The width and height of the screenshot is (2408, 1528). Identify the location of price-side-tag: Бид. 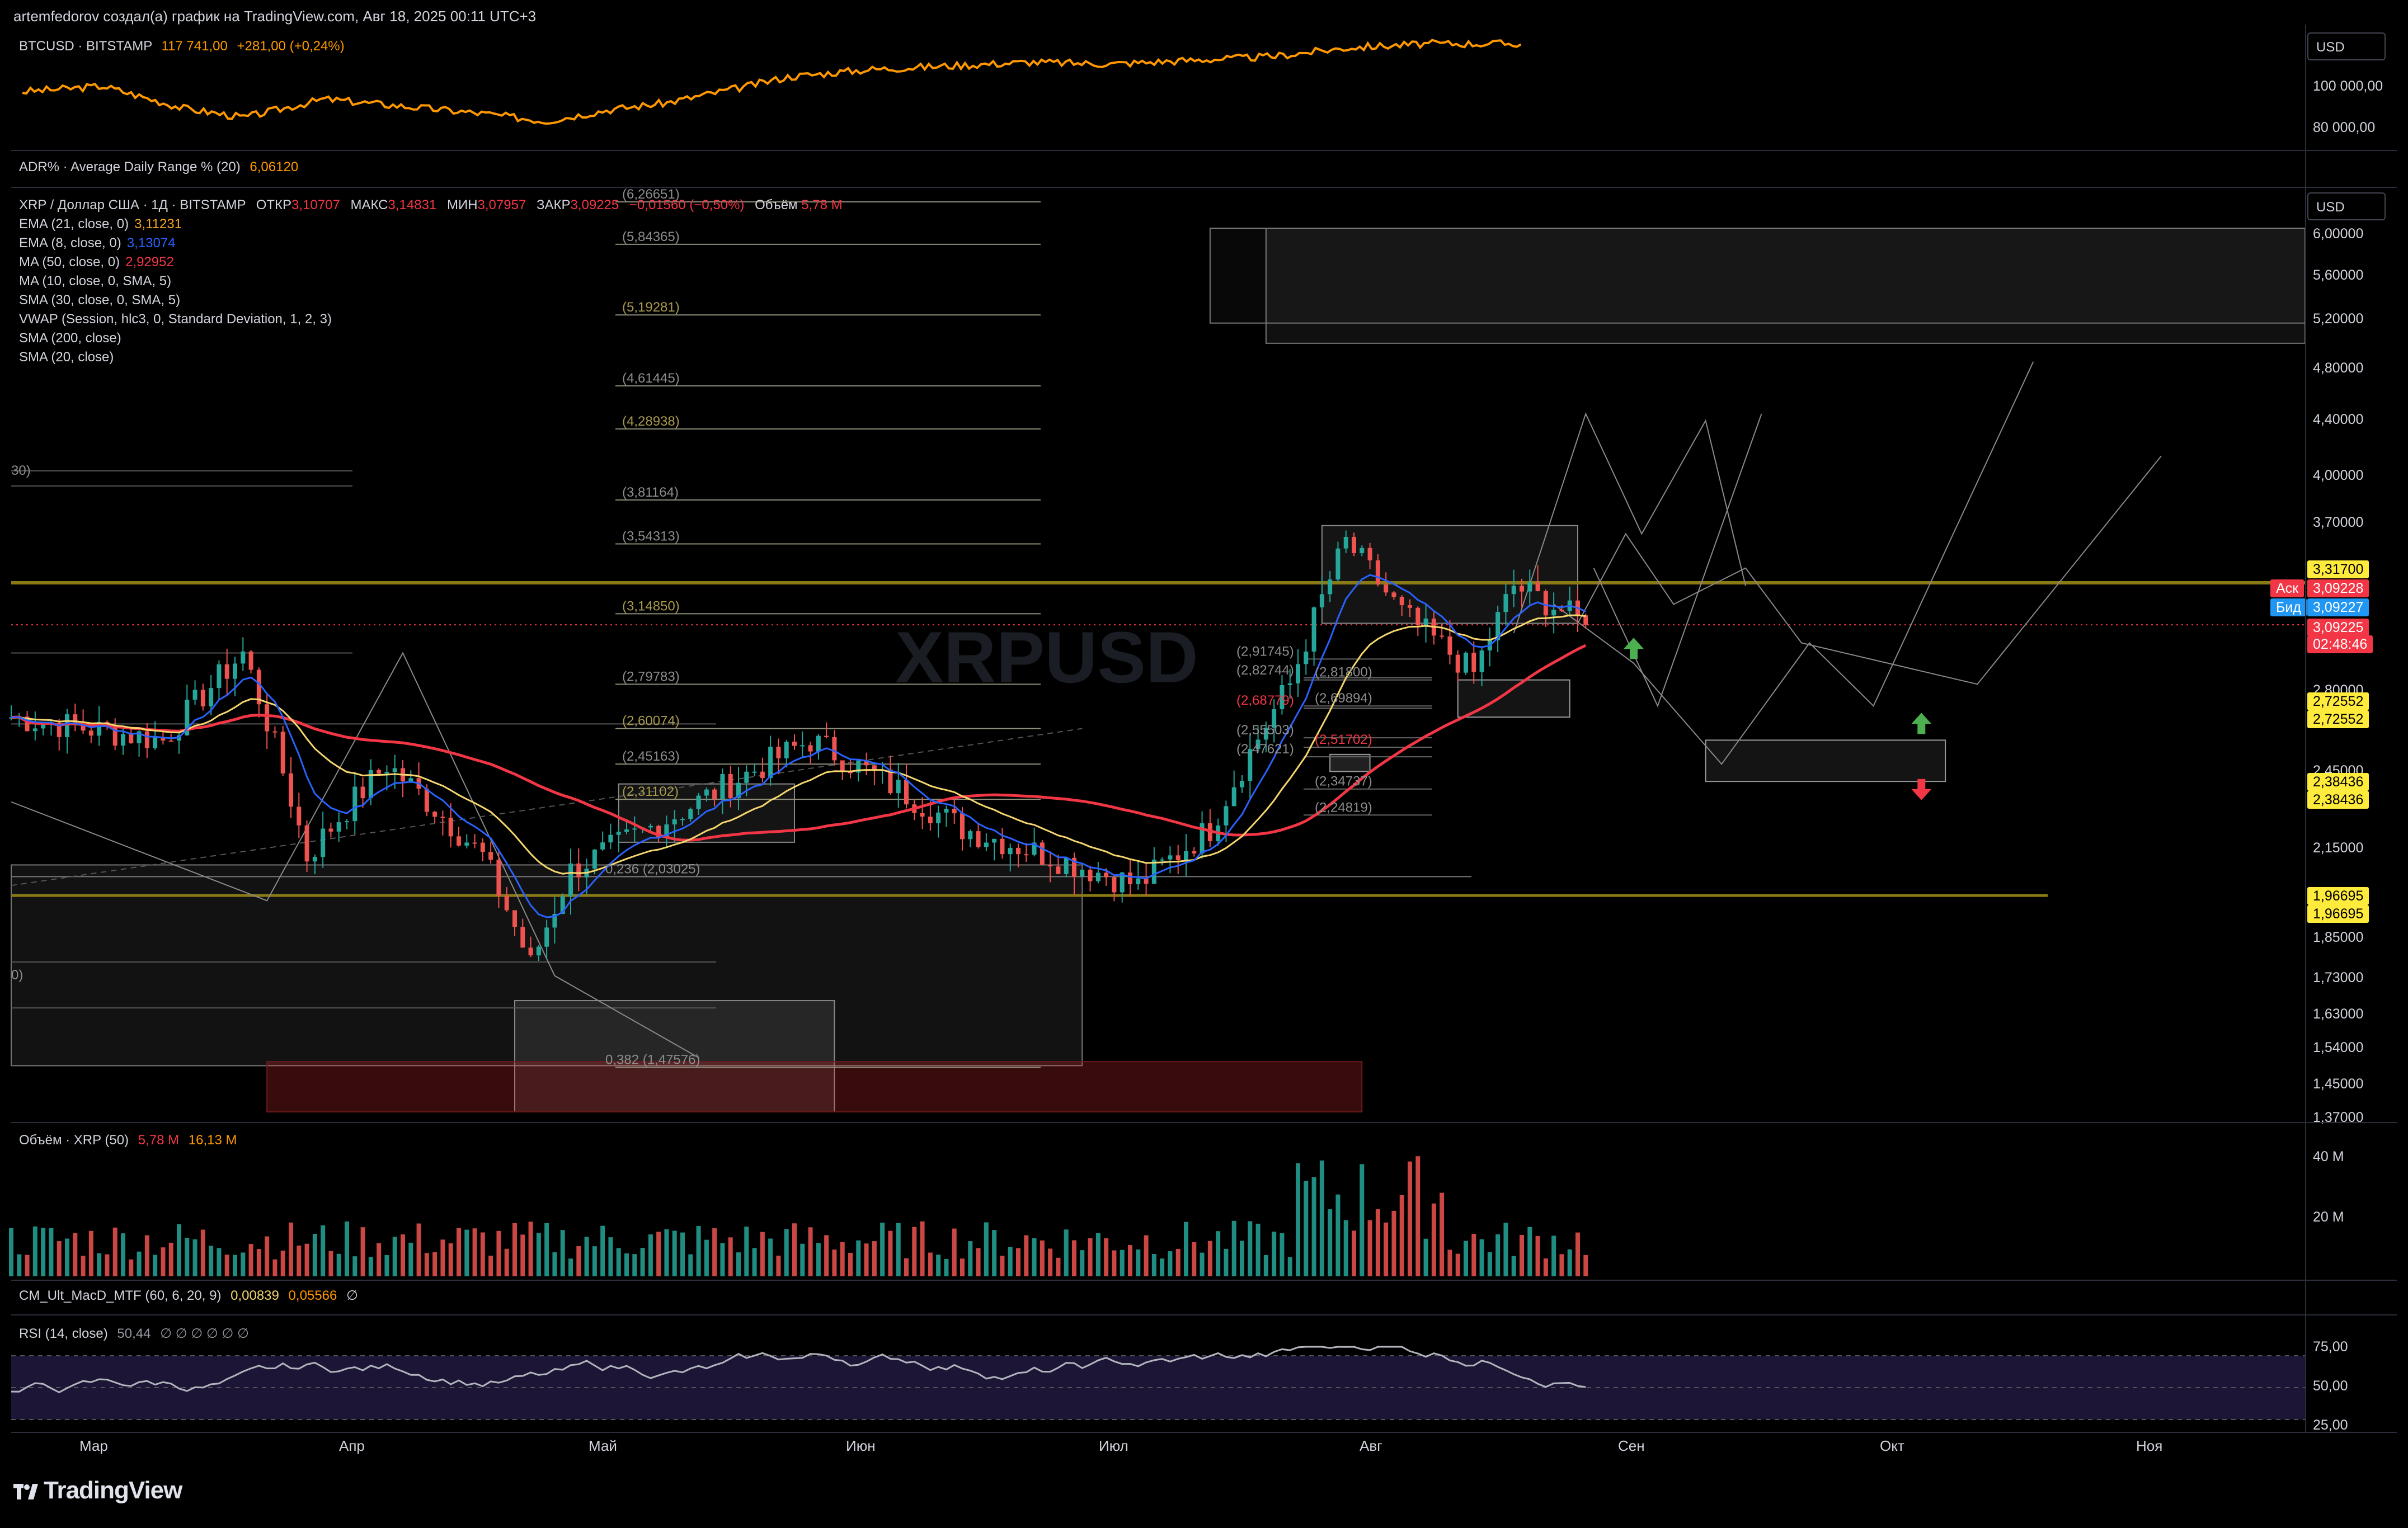
(2288, 607).